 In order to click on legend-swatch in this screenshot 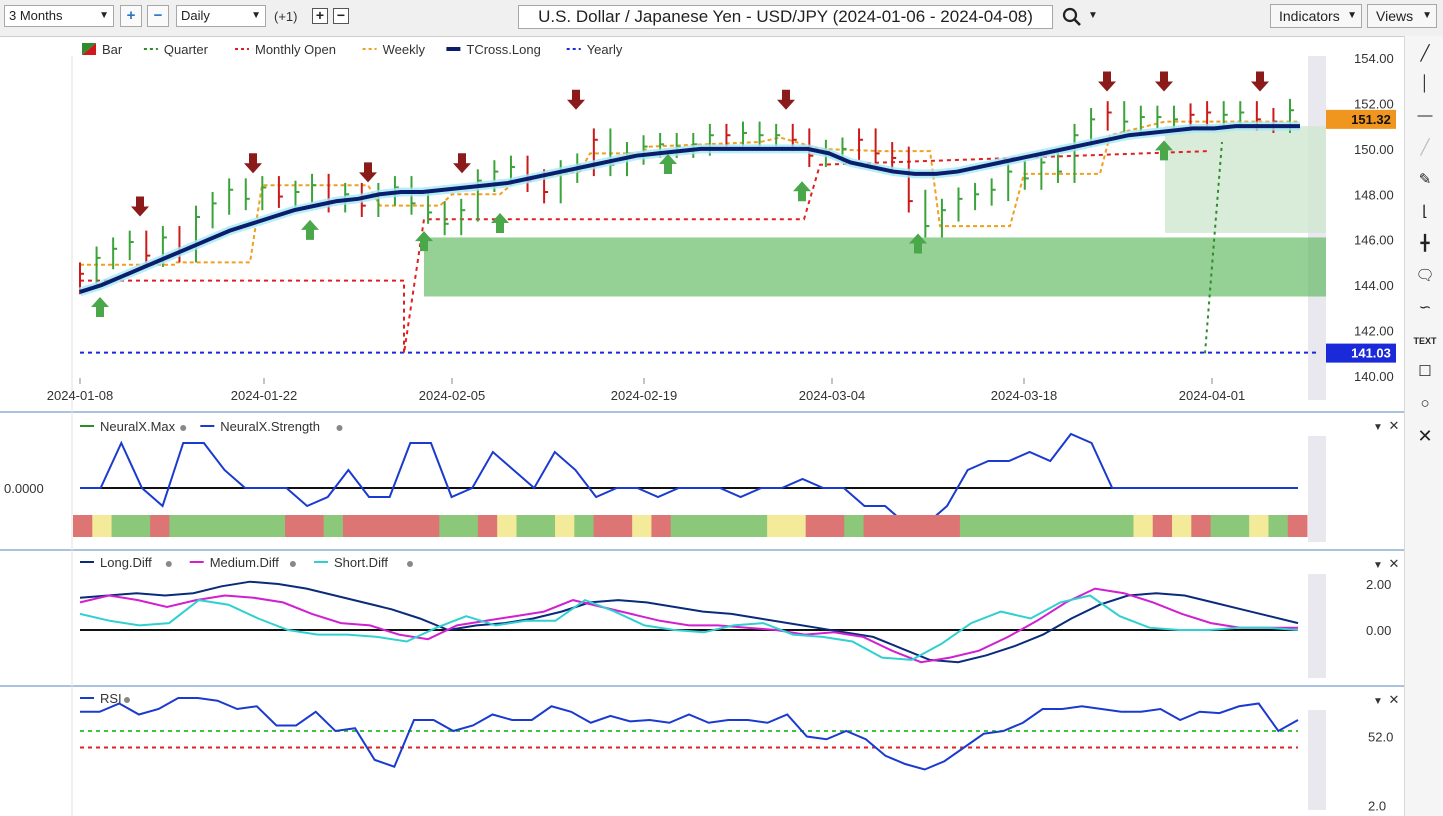, I will do `click(89, 49)`.